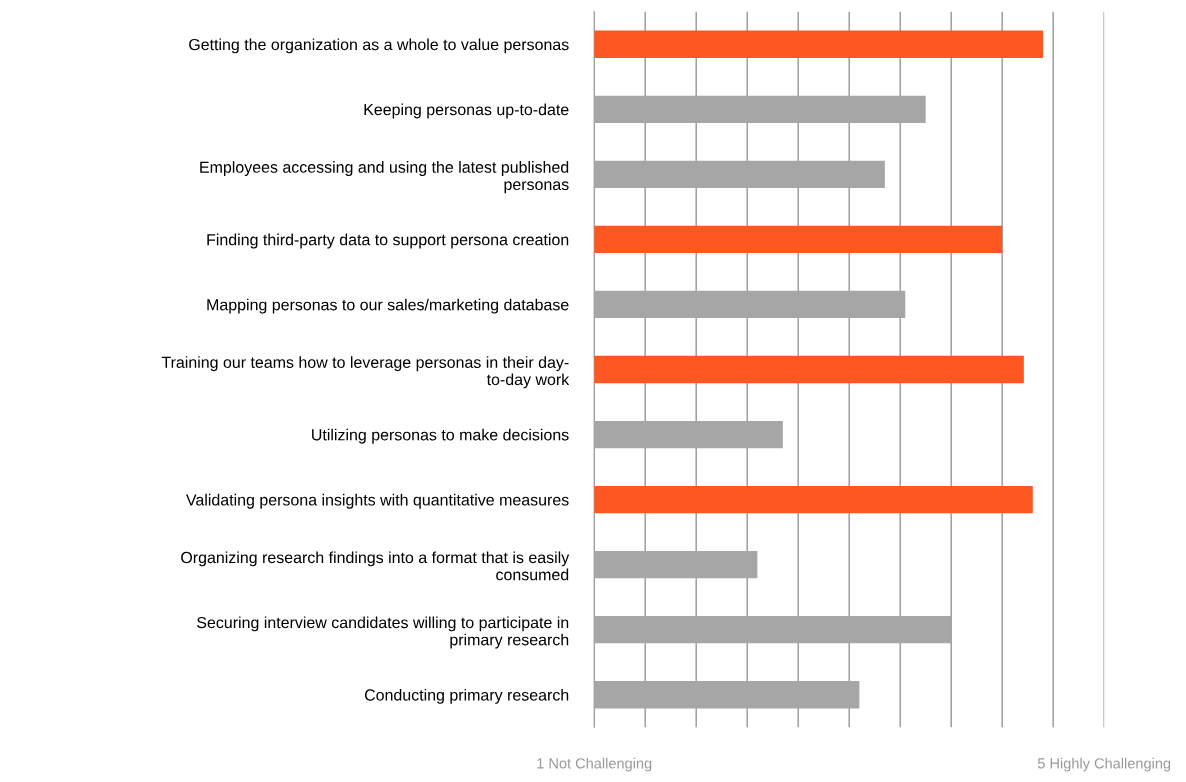  Describe the element at coordinates (440, 436) in the screenshot. I see `y-tick-label: Utilizing personas to make decisions` at that location.